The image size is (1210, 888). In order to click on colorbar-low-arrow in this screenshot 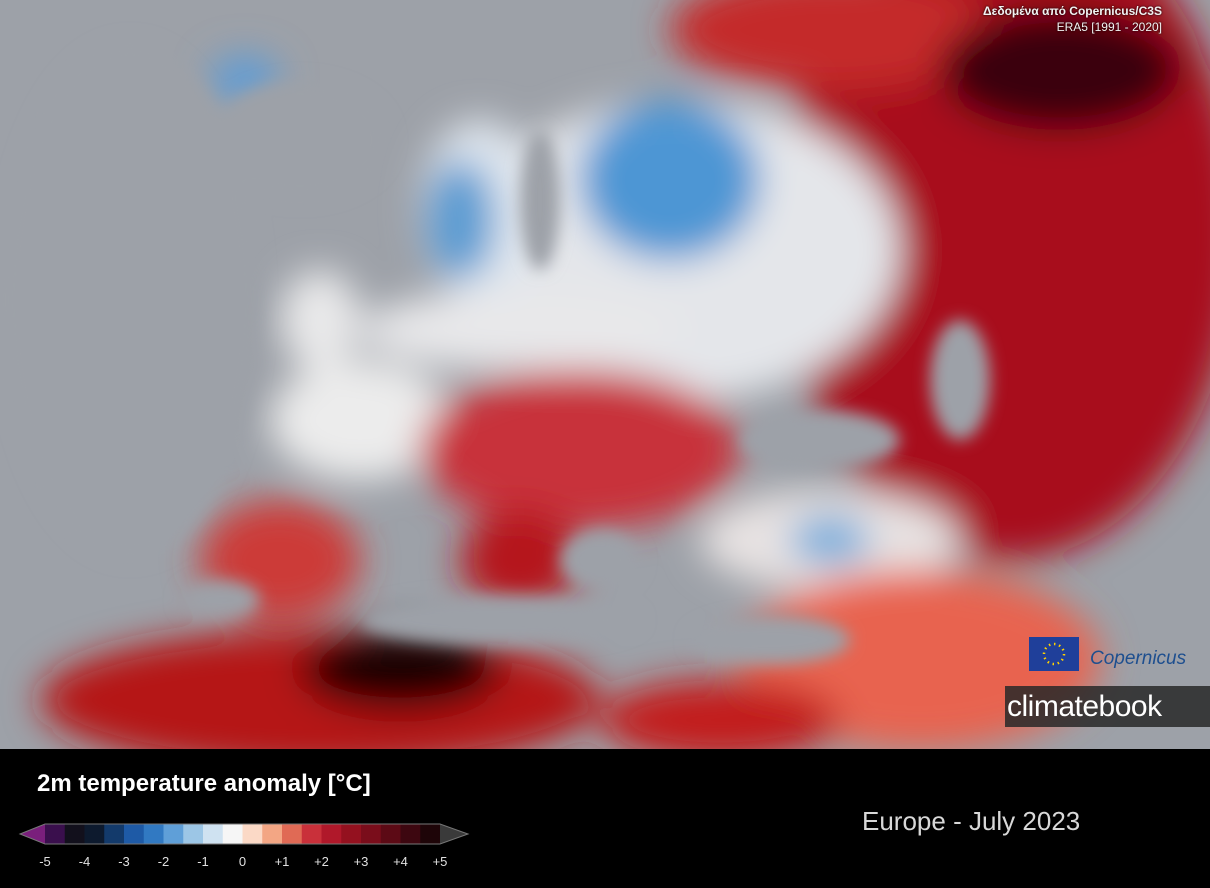, I will do `click(32, 834)`.